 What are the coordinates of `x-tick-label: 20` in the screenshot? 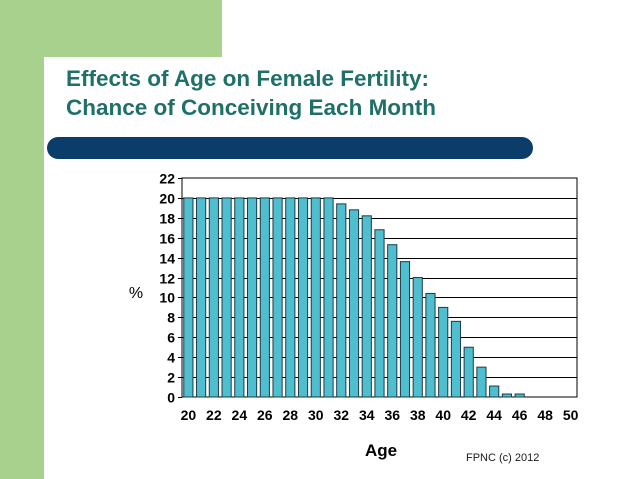 It's located at (189, 415).